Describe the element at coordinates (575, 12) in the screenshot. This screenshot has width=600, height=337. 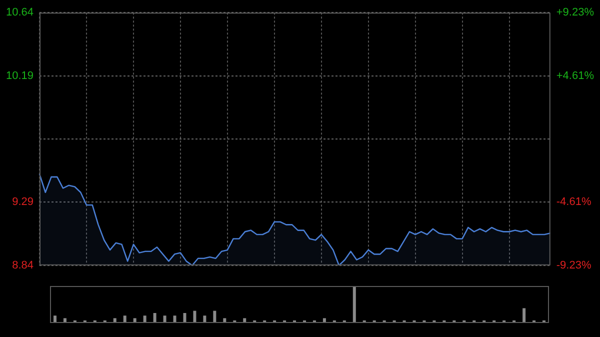
I see `y2-tick-label: +9.23%` at that location.